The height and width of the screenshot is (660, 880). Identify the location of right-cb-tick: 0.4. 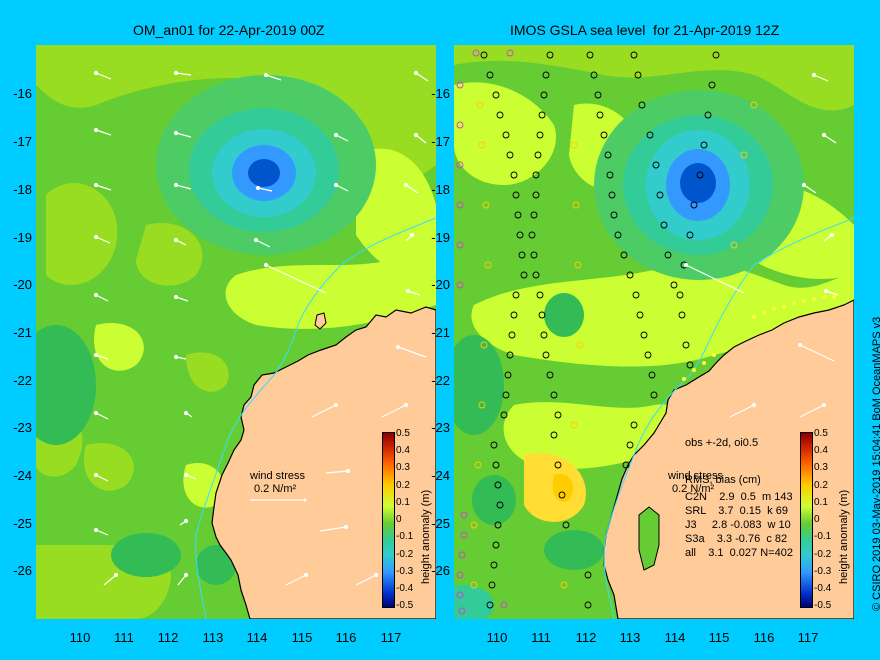
(821, 450).